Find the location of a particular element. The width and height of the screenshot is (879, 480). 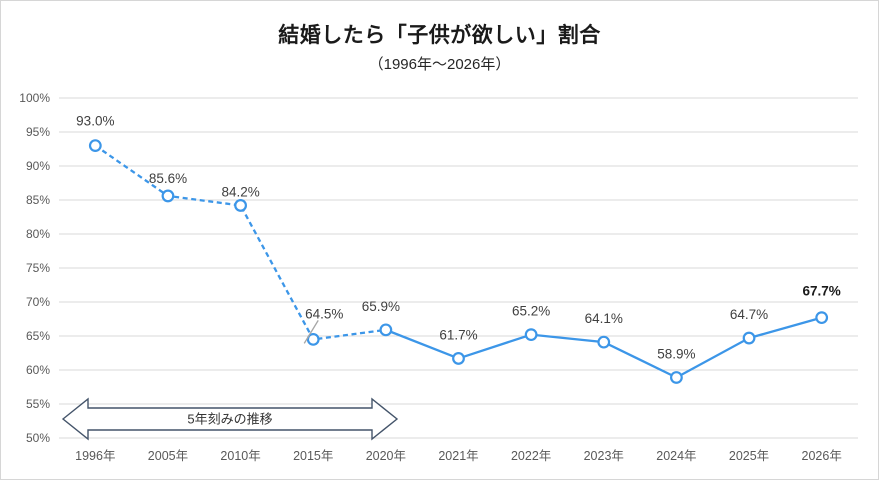

svg-text: 85.6% is located at coordinates (168, 178).